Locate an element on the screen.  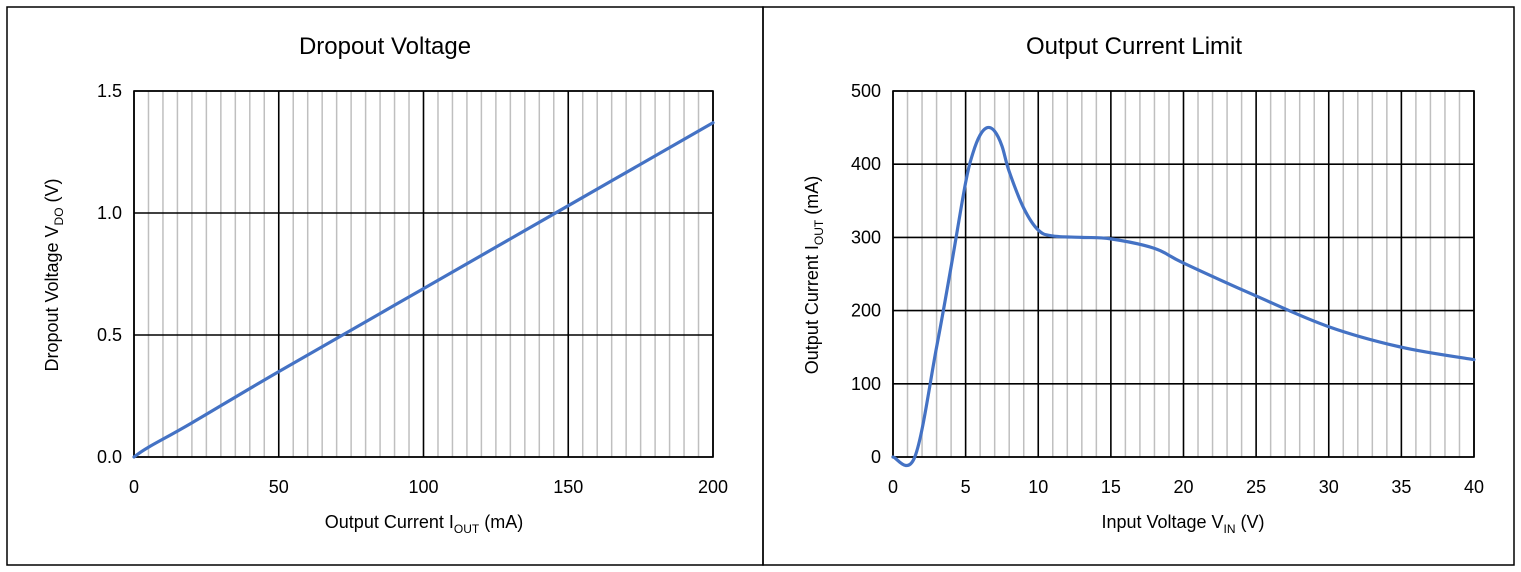
x-tick-label: 30 is located at coordinates (1329, 487).